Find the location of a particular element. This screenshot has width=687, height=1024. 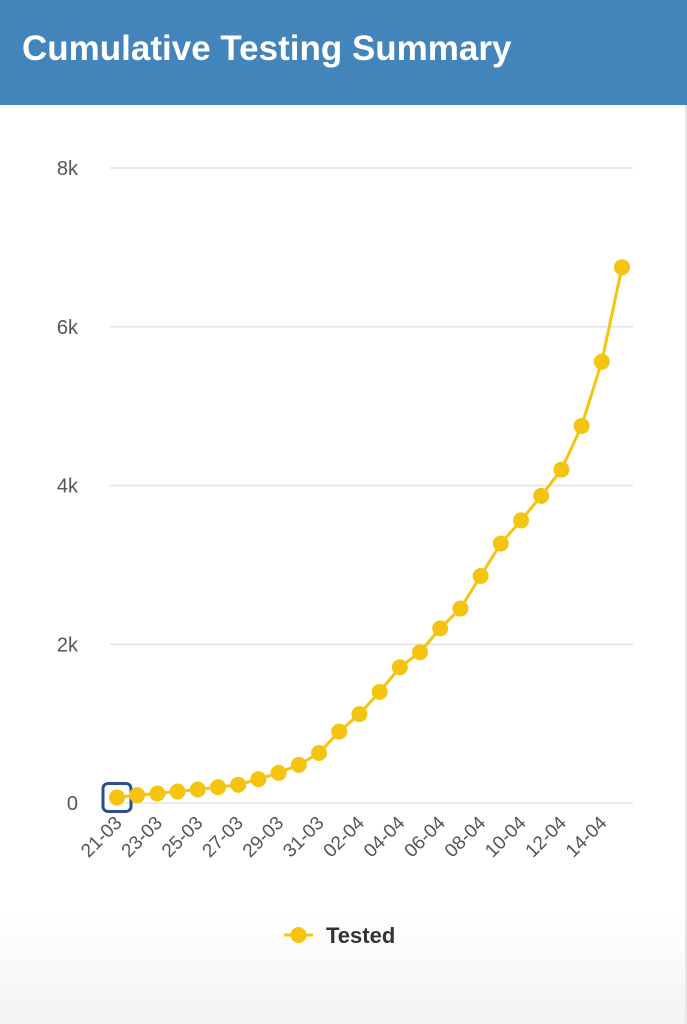

x-tick-label: 23-03 is located at coordinates (142, 837).